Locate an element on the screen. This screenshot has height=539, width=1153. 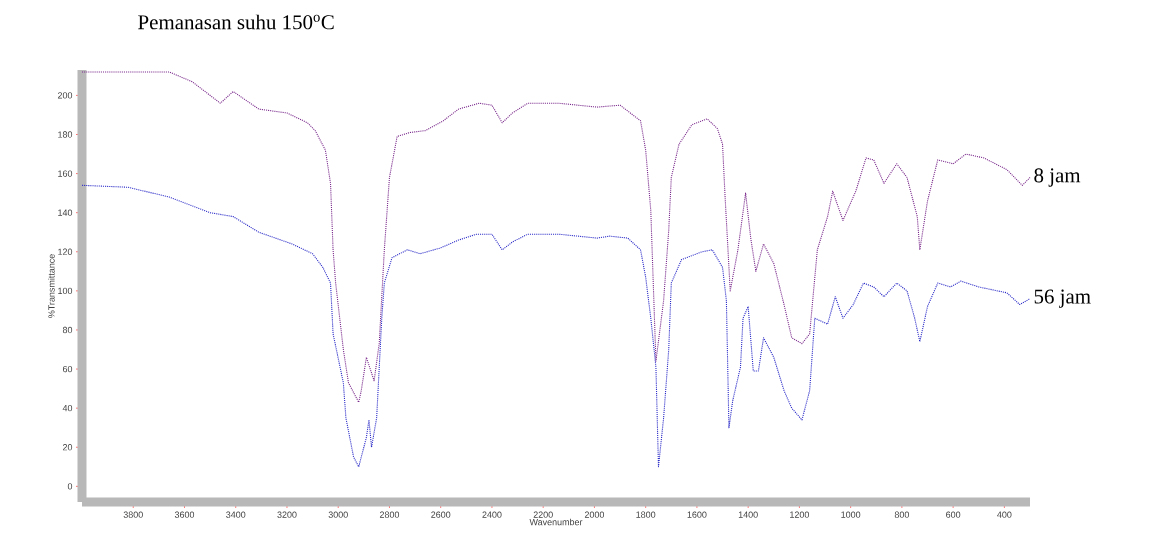
y-axis-title: %Transmittance is located at coordinates (51, 286).